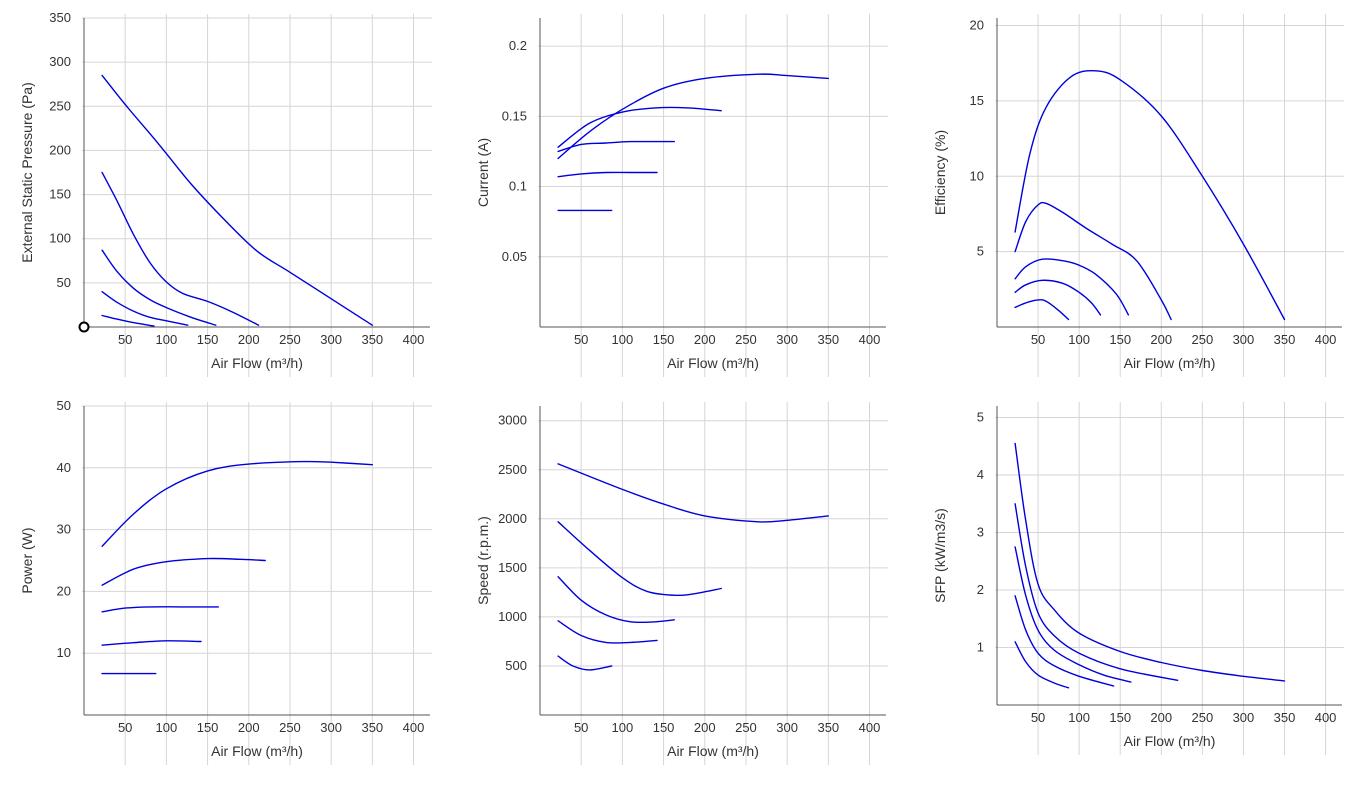 This screenshot has height=785, width=1349. I want to click on y-tick-label: 30, so click(64, 529).